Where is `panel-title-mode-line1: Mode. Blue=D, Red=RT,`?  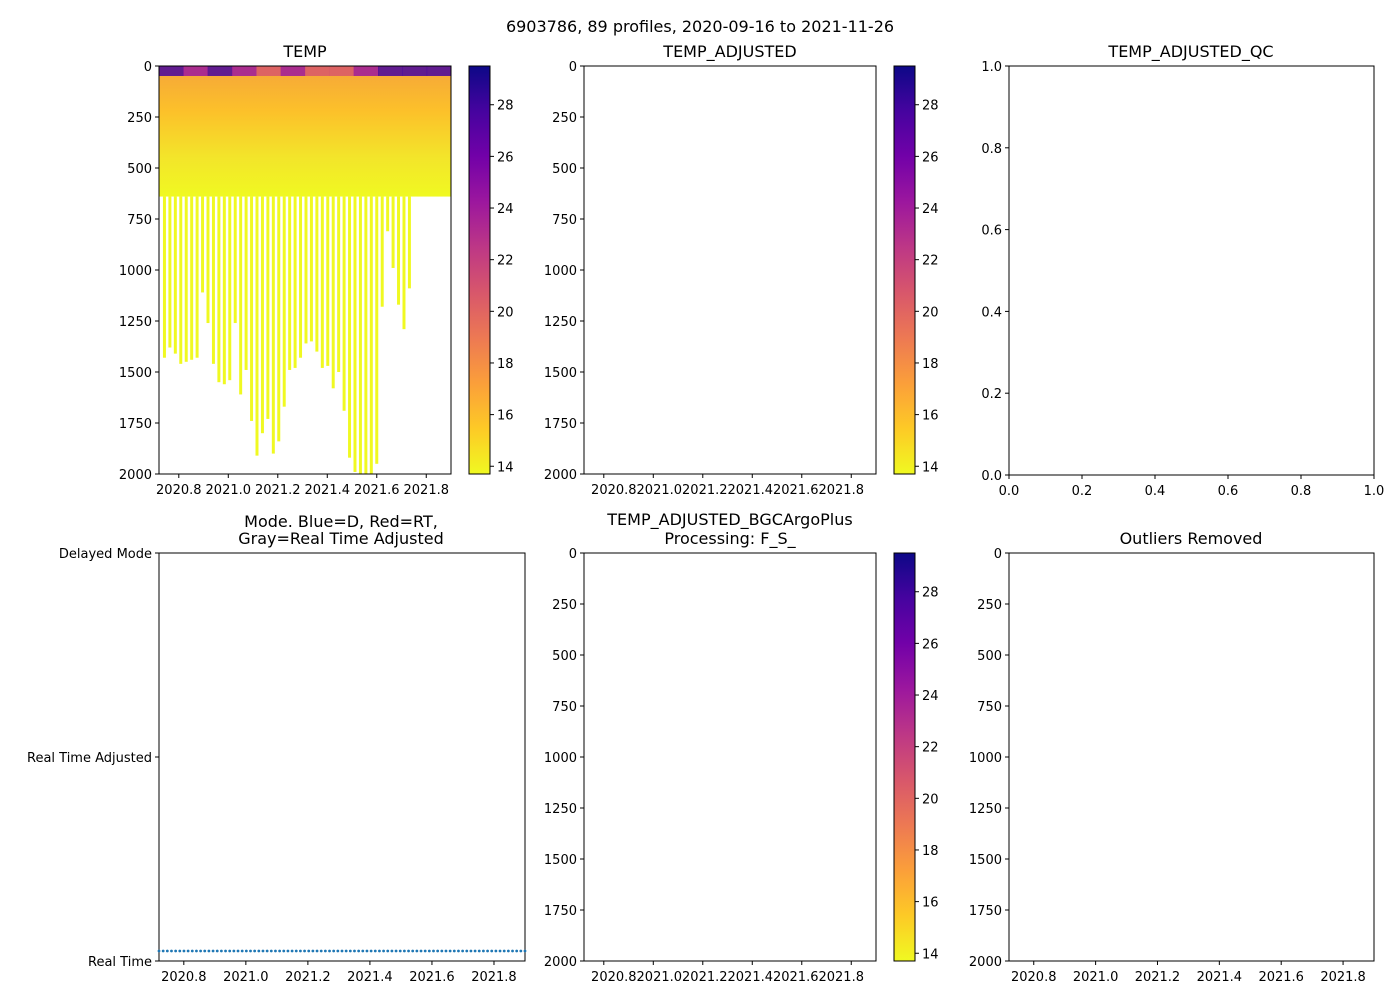 panel-title-mode-line1: Mode. Blue=D, Red=RT, is located at coordinates (341, 521).